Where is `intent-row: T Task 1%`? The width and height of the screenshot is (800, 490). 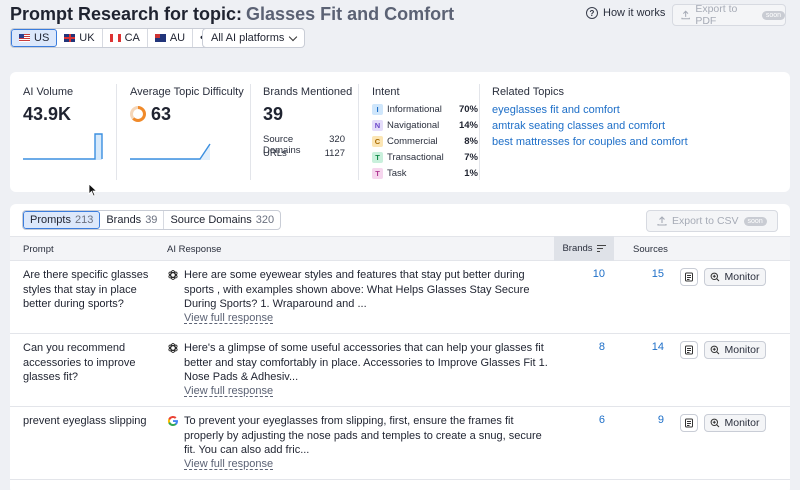 intent-row: T Task 1% is located at coordinates (425, 173).